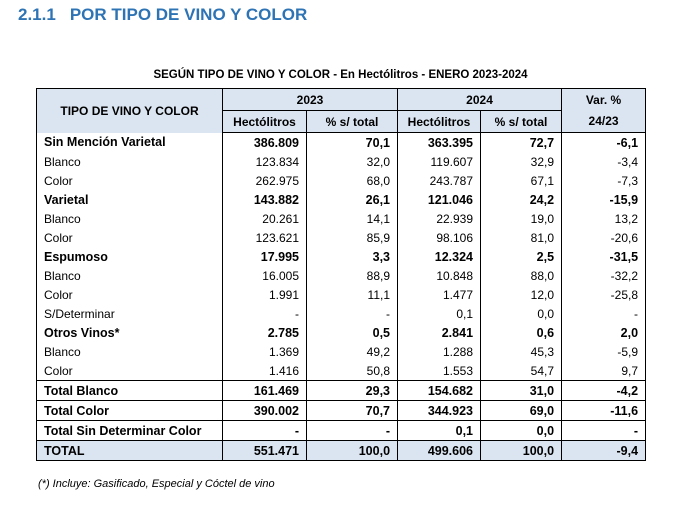 The height and width of the screenshot is (527, 699). What do you see at coordinates (264, 390) in the screenshot?
I see `cell: 161.469` at bounding box center [264, 390].